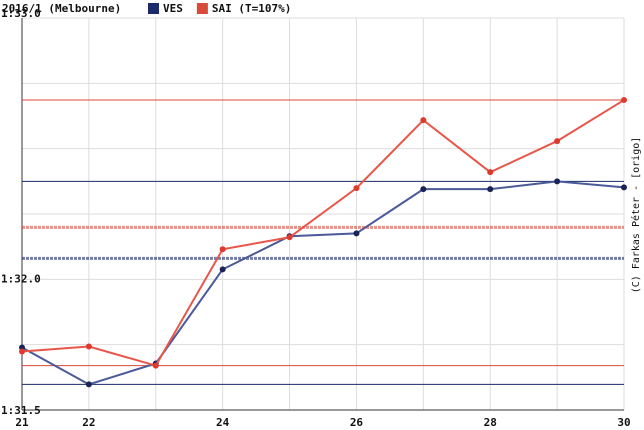 Image resolution: width=644 pixels, height=430 pixels. Describe the element at coordinates (490, 422) in the screenshot. I see `x-tick-label: 28` at that location.